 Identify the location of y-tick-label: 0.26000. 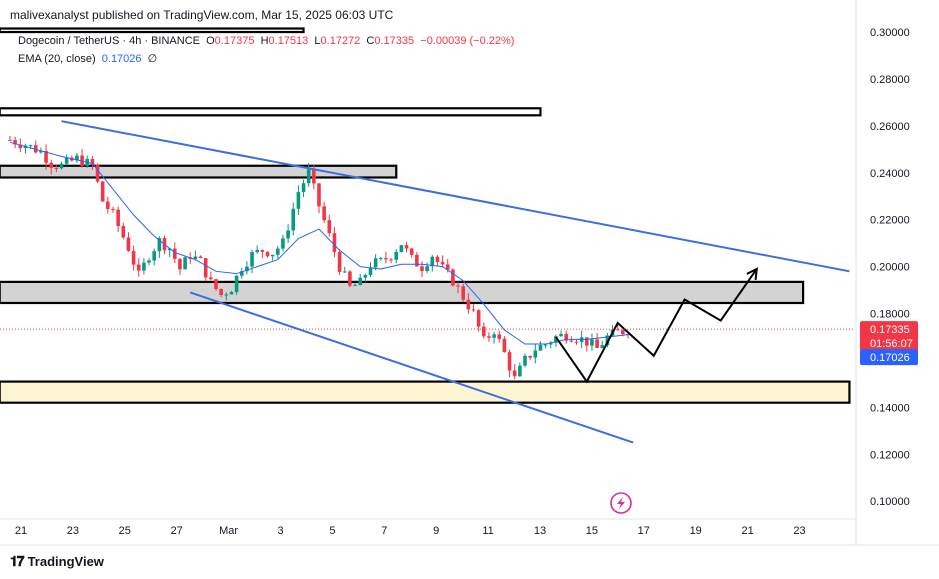
(890, 127).